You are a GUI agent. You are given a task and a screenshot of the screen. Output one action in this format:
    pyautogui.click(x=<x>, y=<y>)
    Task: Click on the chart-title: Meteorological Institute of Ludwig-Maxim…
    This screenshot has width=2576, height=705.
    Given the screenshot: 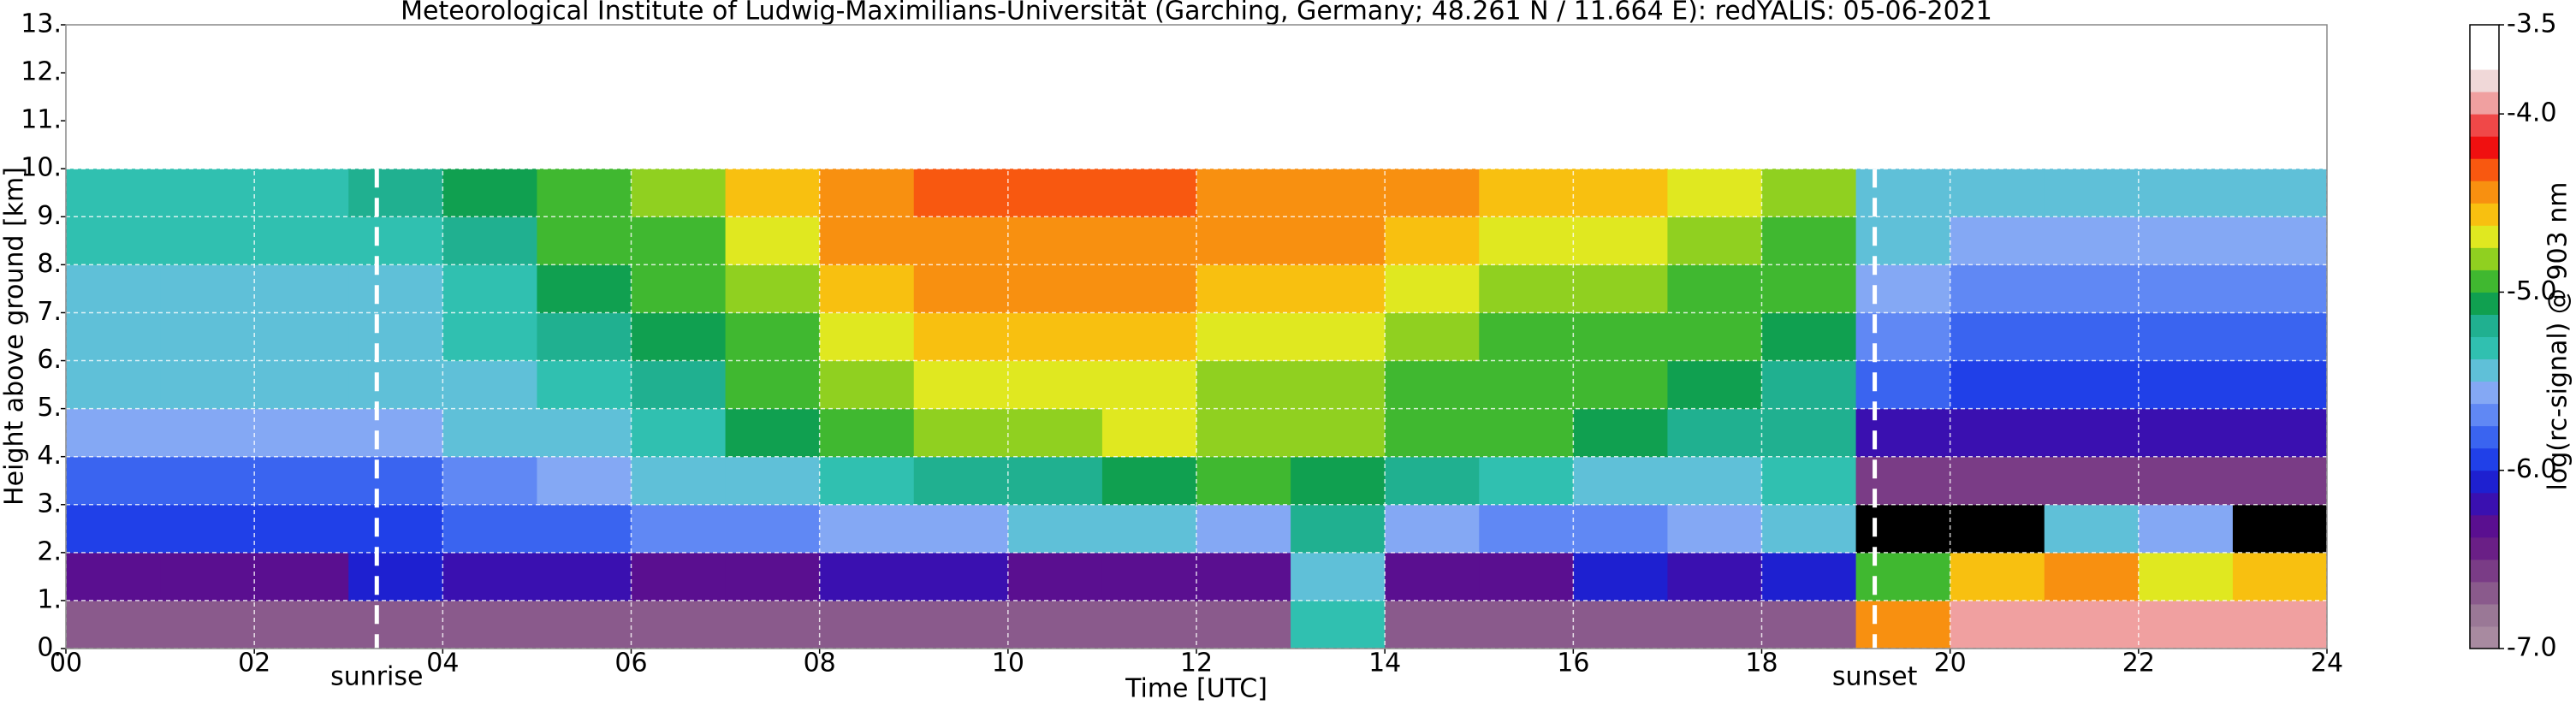 What is the action you would take?
    pyautogui.click(x=1196, y=13)
    